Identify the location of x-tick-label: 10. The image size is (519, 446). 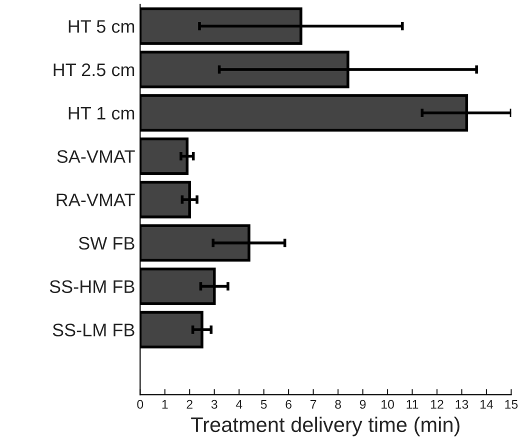
(388, 404).